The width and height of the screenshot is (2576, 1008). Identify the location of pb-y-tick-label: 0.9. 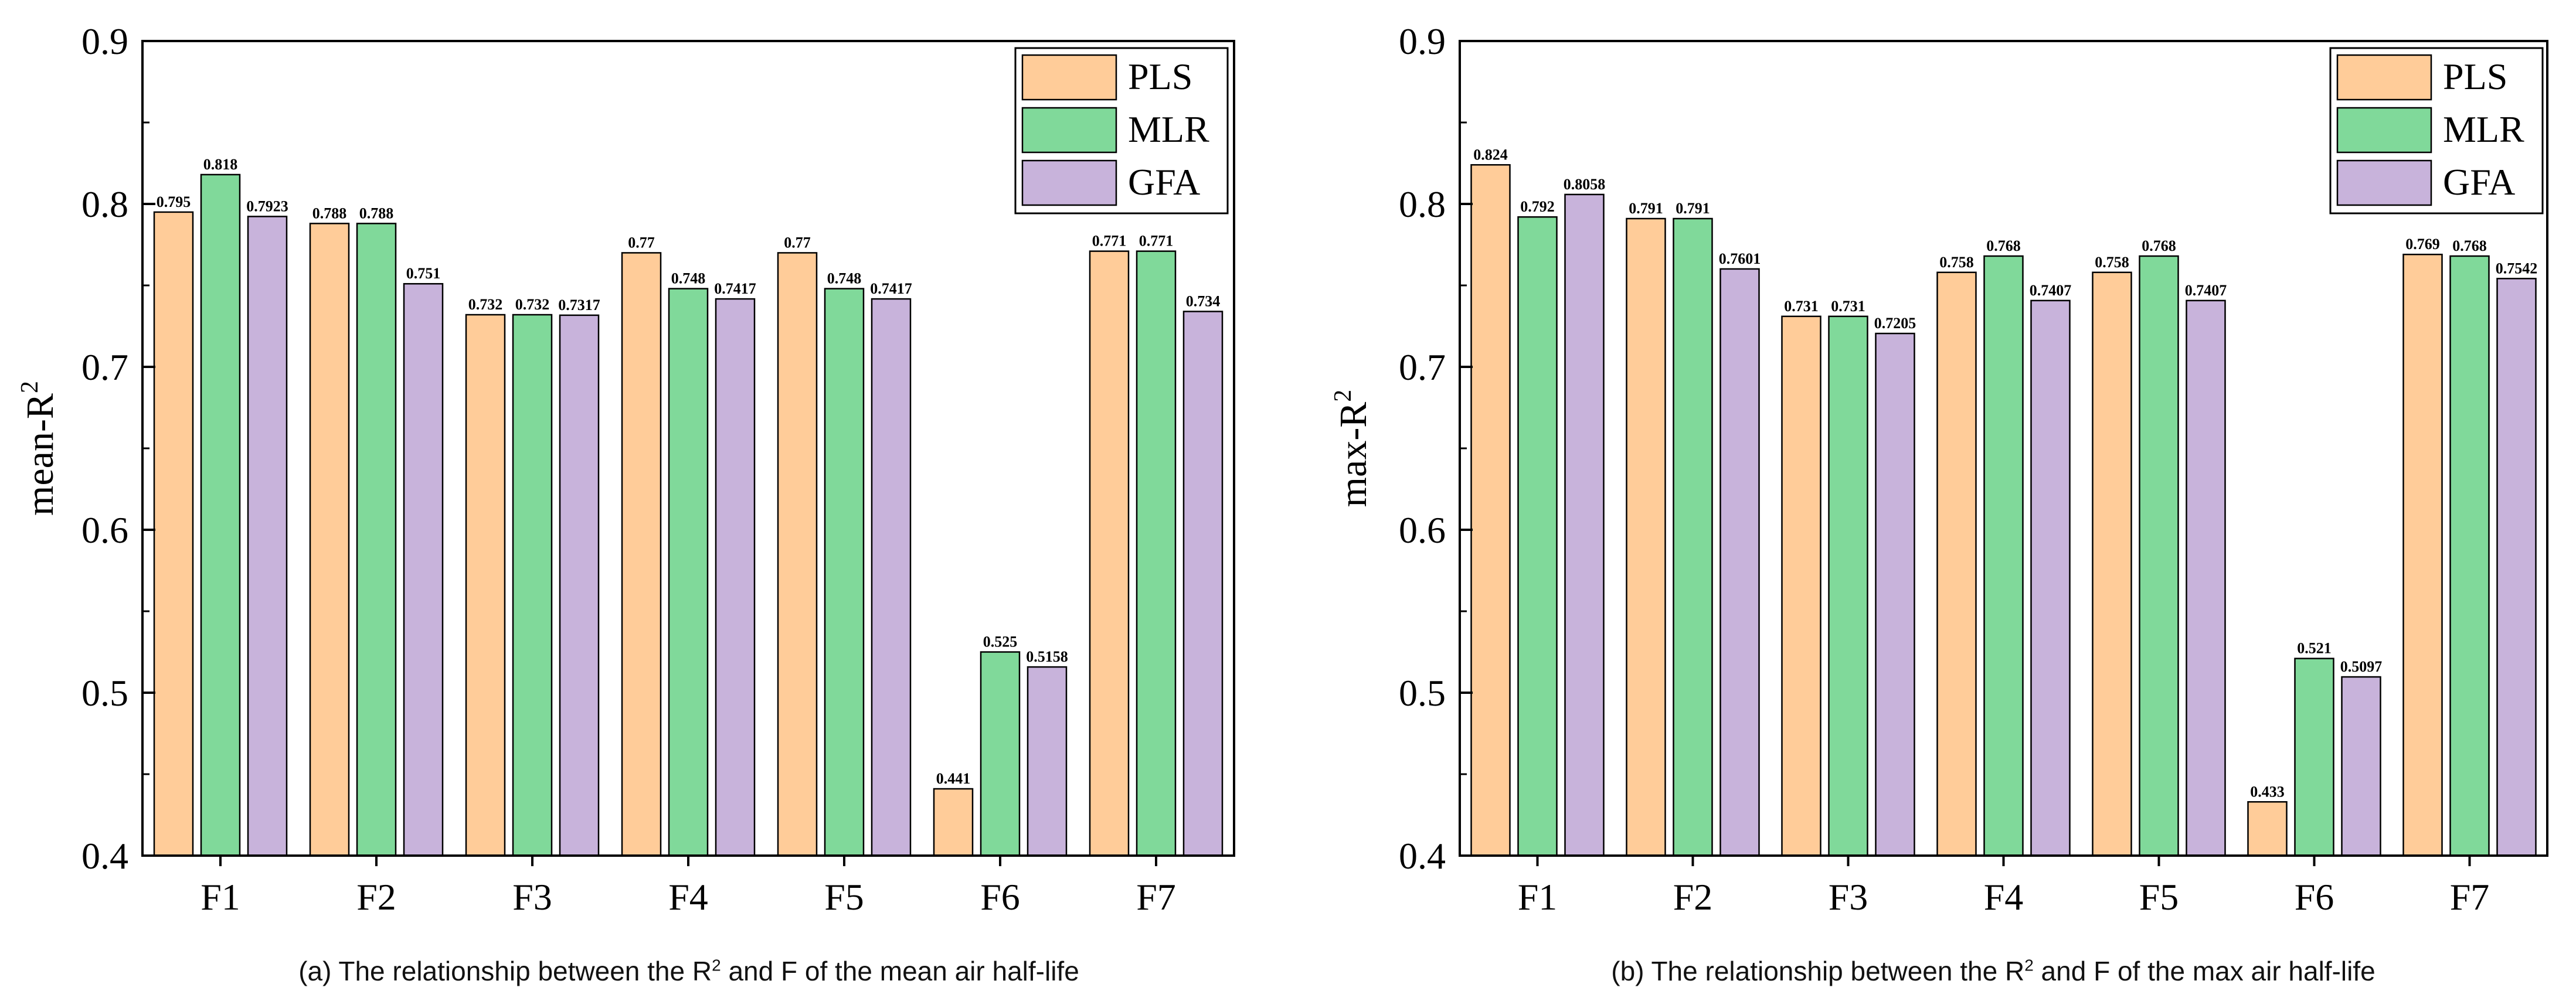
(1422, 41).